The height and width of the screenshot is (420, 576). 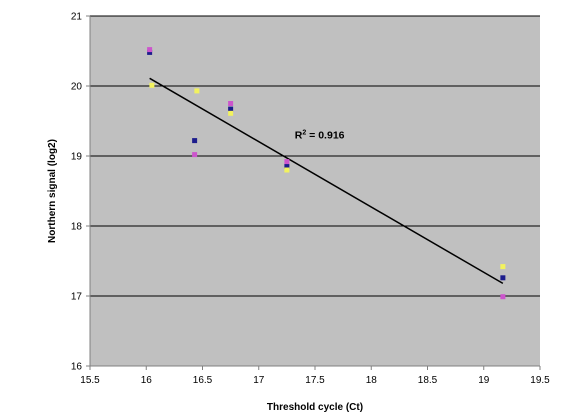 What do you see at coordinates (315, 407) in the screenshot?
I see `x-axis-title: Threshold cycle (Ct)` at bounding box center [315, 407].